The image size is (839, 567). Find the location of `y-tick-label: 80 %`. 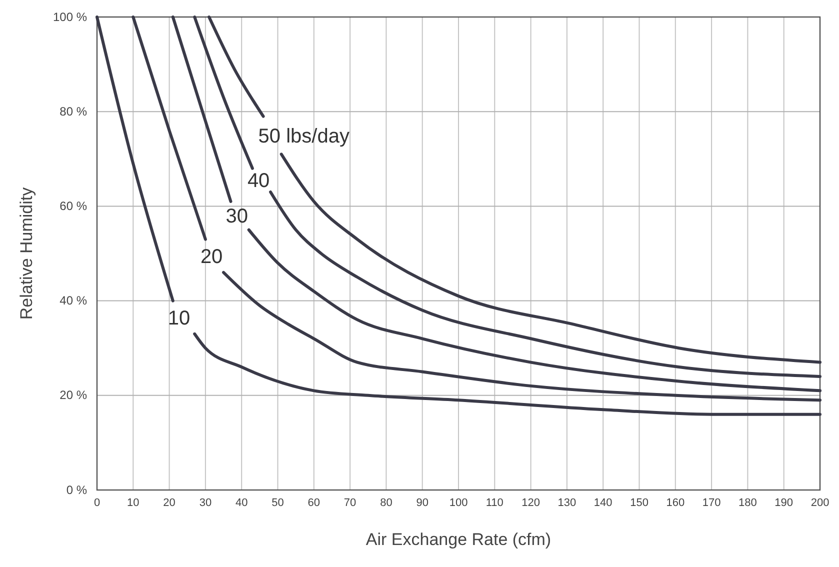

y-tick-label: 80 % is located at coordinates (74, 111).